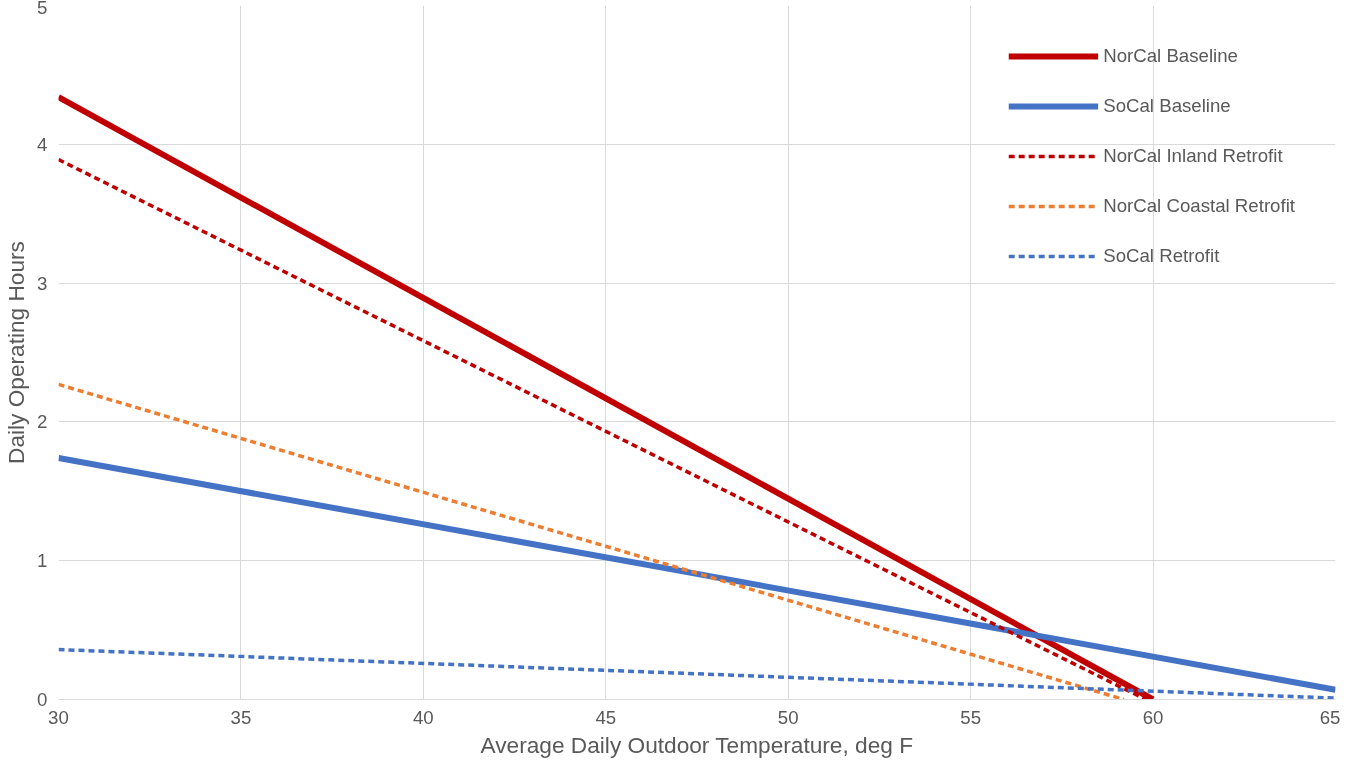  Describe the element at coordinates (423, 717) in the screenshot. I see `x-tick-label: 40` at that location.